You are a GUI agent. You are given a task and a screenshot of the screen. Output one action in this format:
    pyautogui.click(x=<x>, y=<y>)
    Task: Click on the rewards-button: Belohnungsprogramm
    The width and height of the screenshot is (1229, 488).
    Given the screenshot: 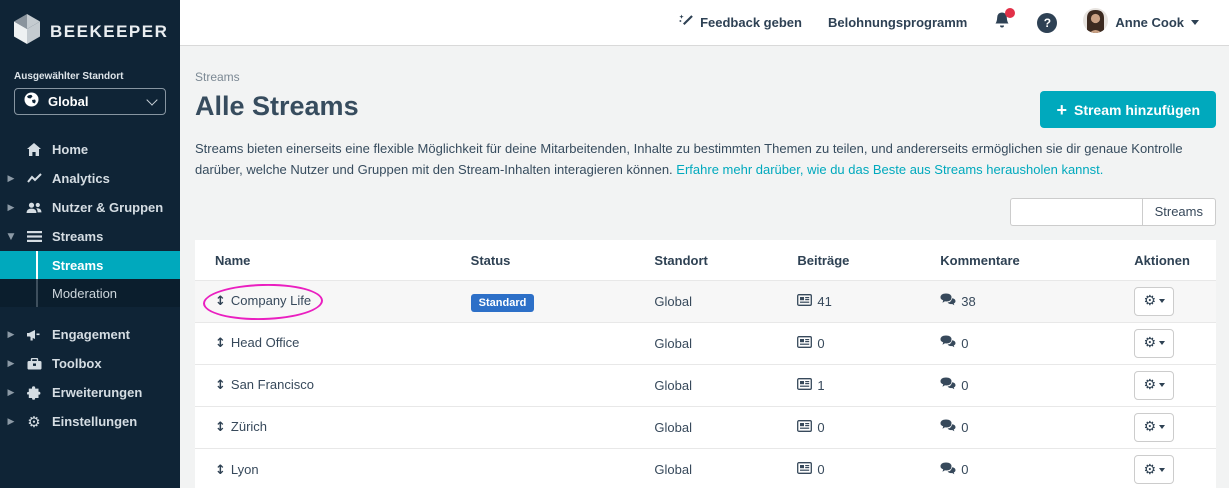 What is the action you would take?
    pyautogui.click(x=897, y=22)
    